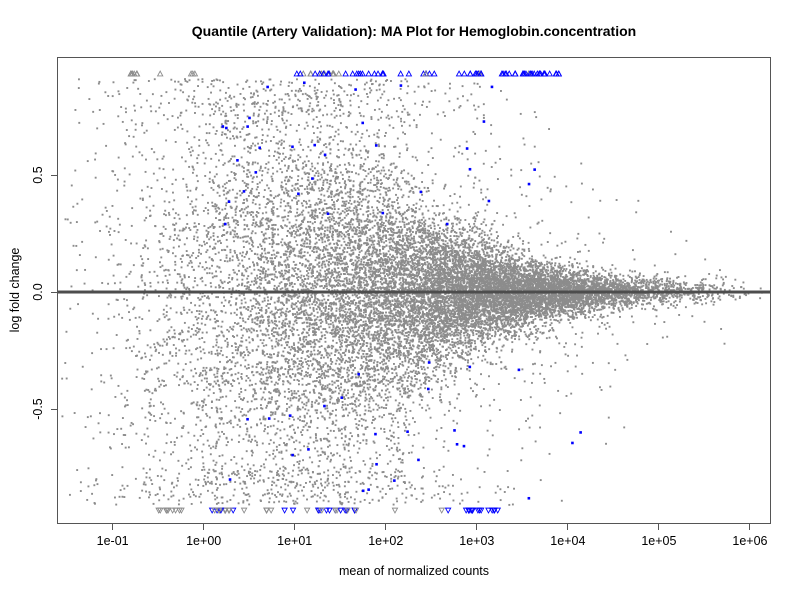 The height and width of the screenshot is (600, 800). Describe the element at coordinates (568, 541) in the screenshot. I see `x-tick-label: 1e+04` at that location.